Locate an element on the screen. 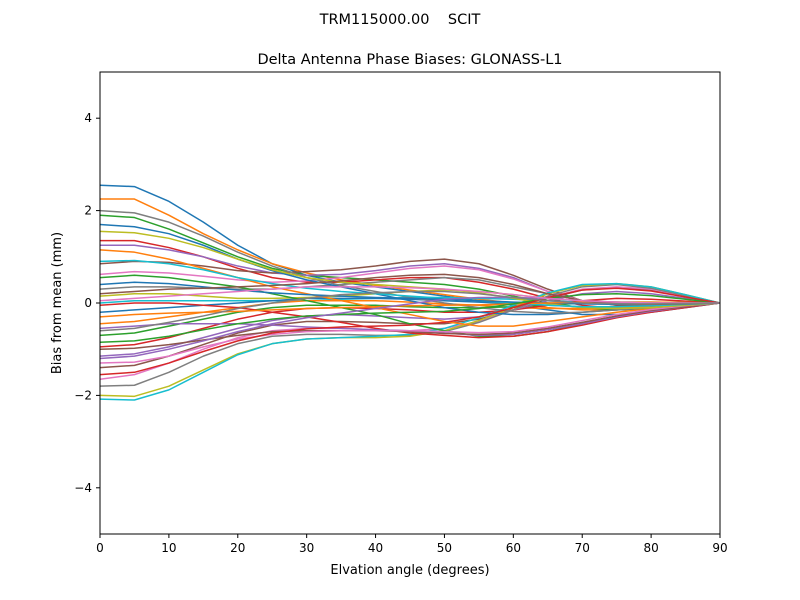 This screenshot has width=800, height=600. y-axis: −4 −2 0 2 4 is located at coordinates (87, 303).